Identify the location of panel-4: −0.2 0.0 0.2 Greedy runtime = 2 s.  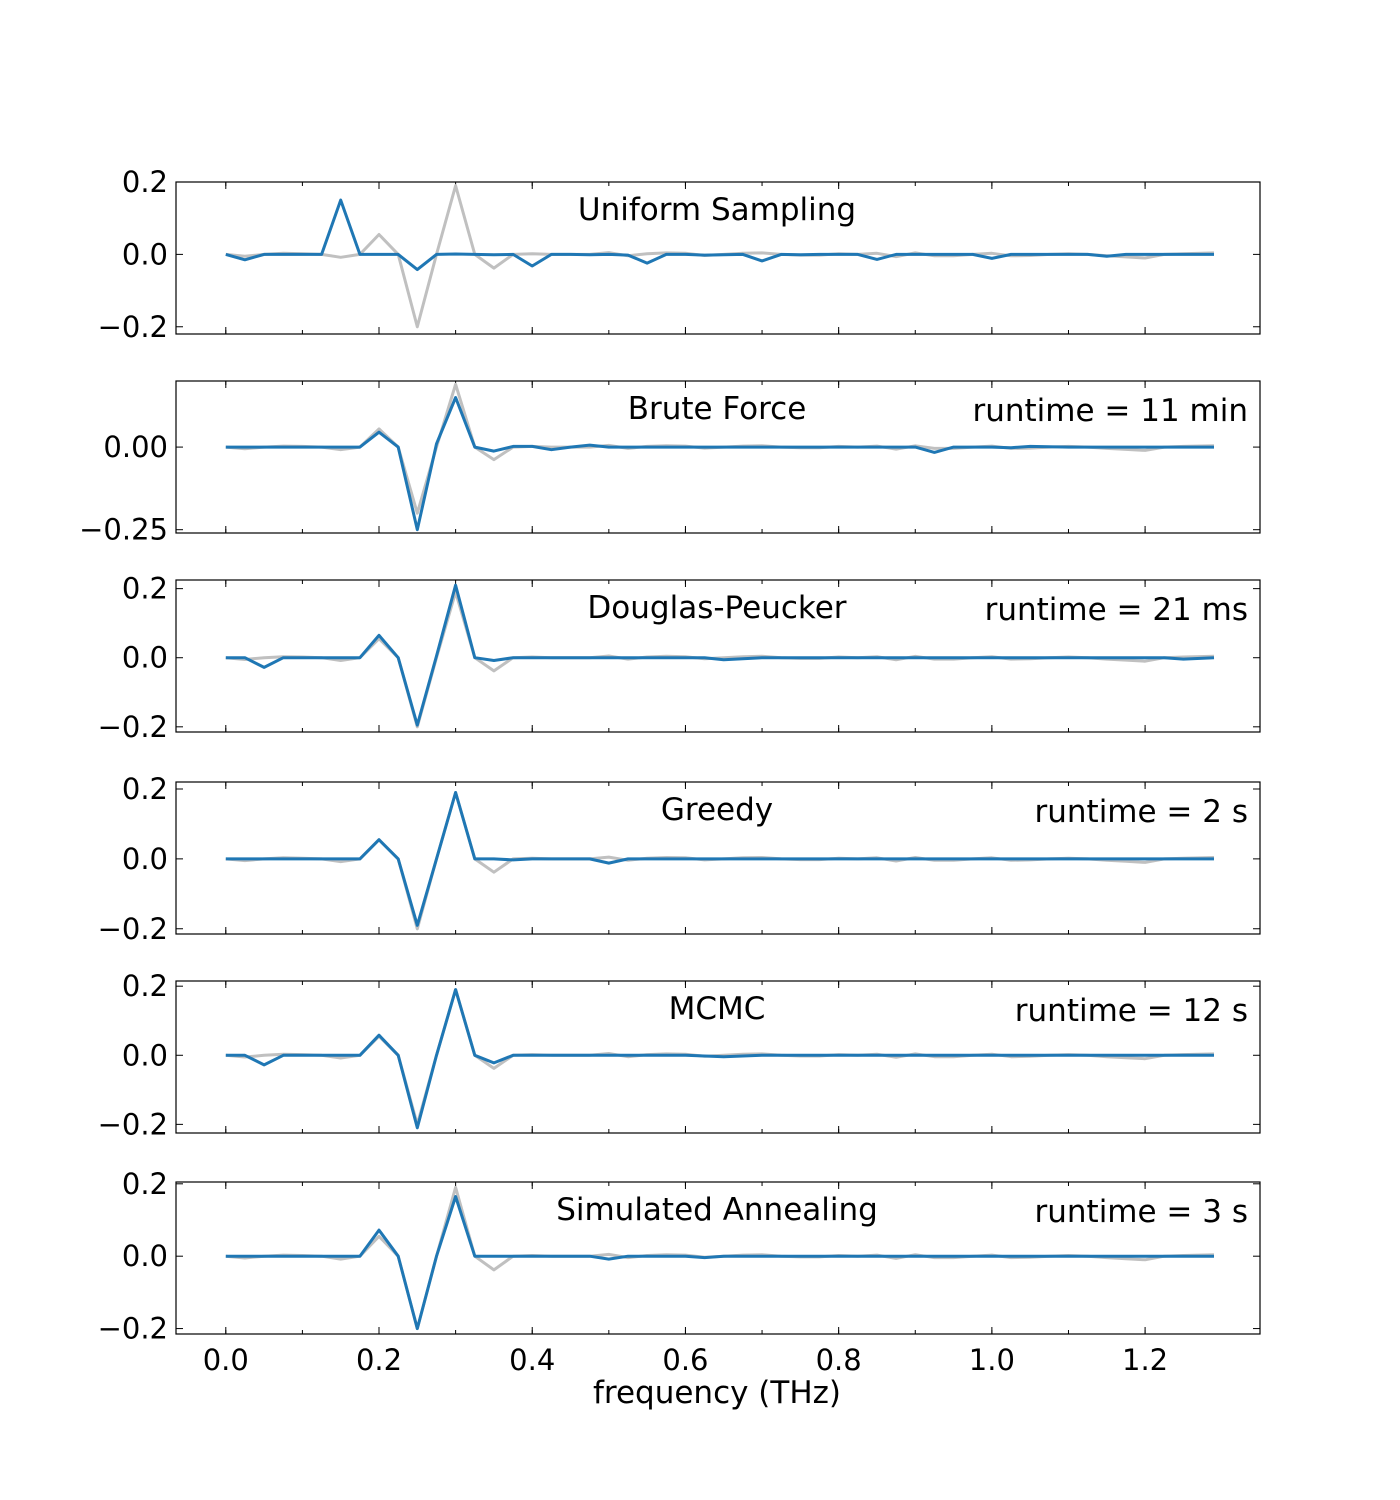
(679, 859).